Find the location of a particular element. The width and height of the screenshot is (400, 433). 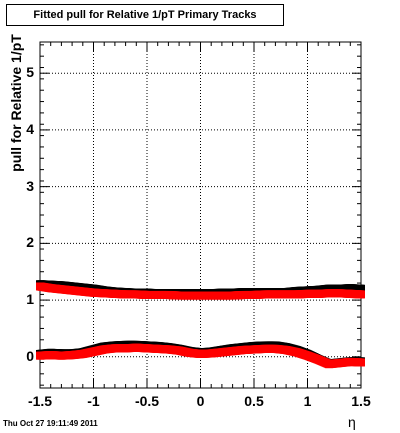

y-tick-label: 0 is located at coordinates (30, 355).